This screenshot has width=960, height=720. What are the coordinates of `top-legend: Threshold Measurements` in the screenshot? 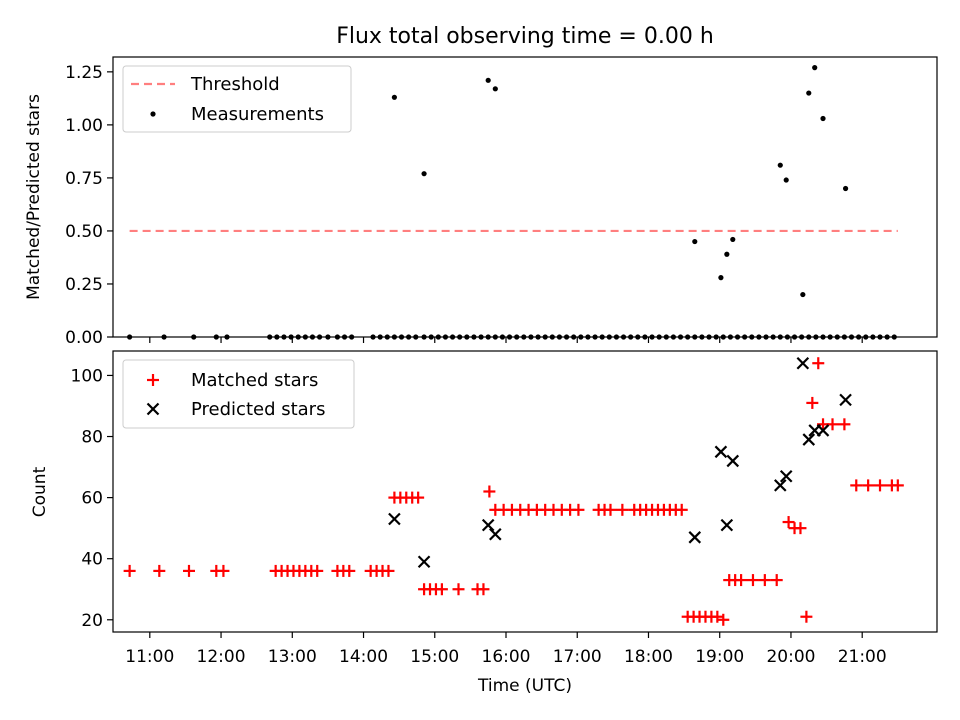 It's located at (237, 99).